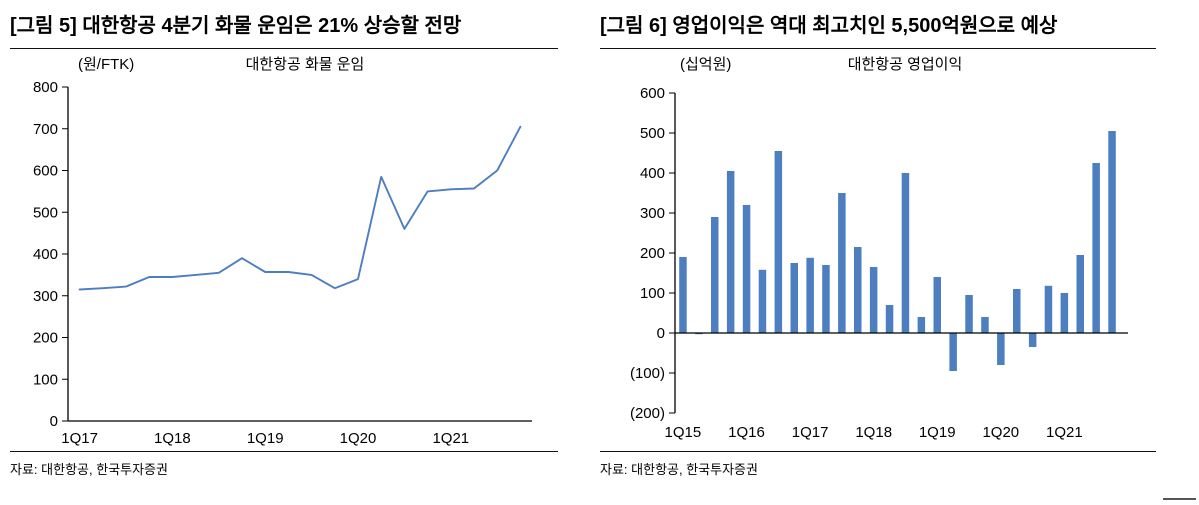 This screenshot has width=1199, height=505. I want to click on figure6-title: [그림 6] 영업이익은 역대 최고치인 5,500억원으로 예상, so click(878, 30).